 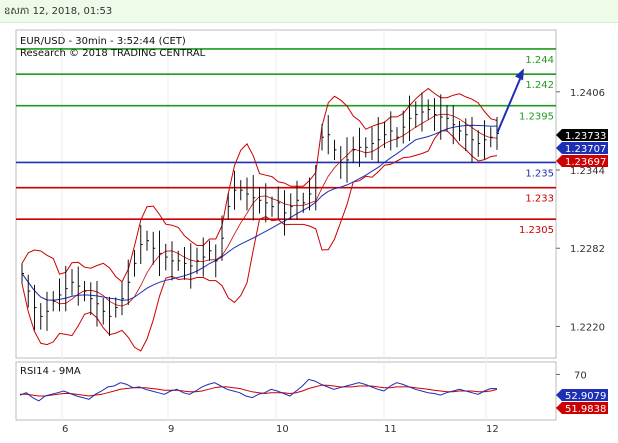 I want to click on rsi-badge-label: 51.9838, so click(x=585, y=409).